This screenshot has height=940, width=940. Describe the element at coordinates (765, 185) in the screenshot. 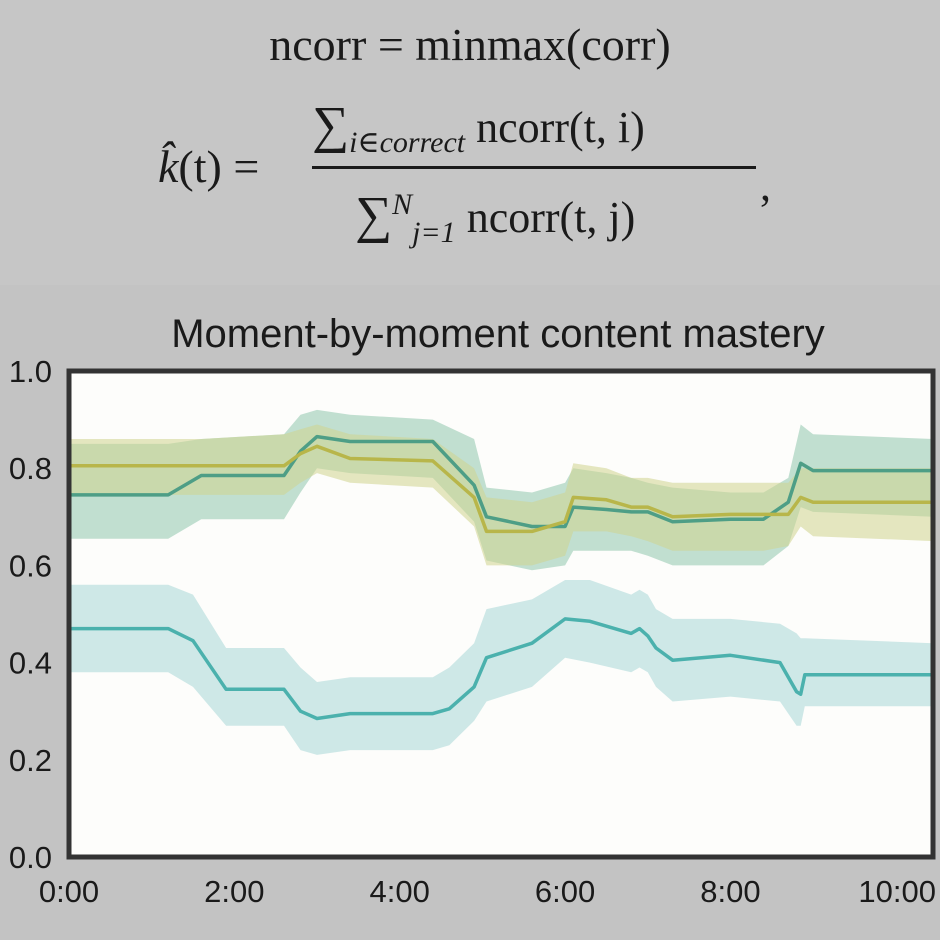

I see `equation-comma: ,` at that location.